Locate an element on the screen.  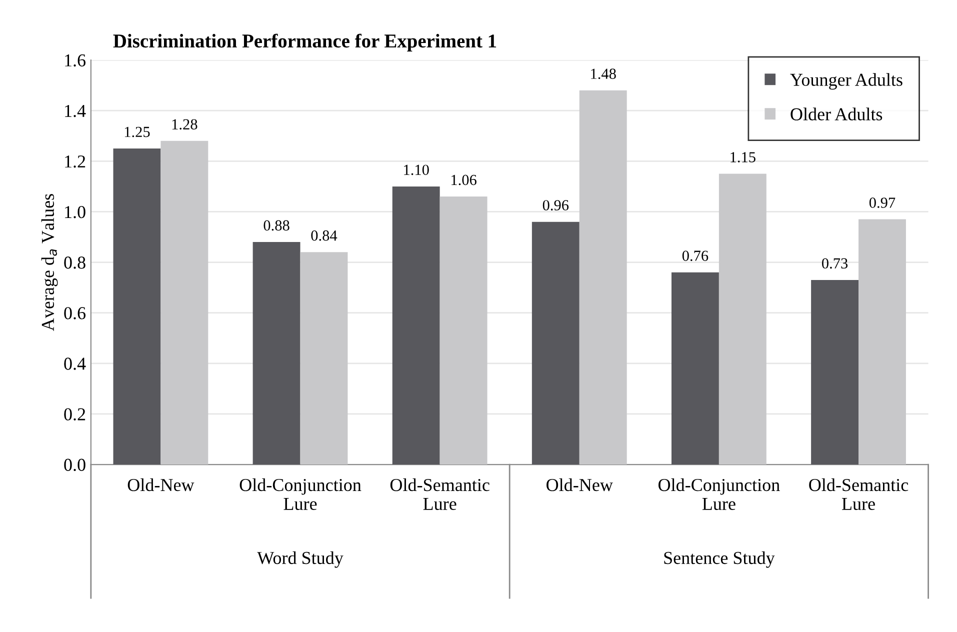
data-label: 0.84 is located at coordinates (324, 235).